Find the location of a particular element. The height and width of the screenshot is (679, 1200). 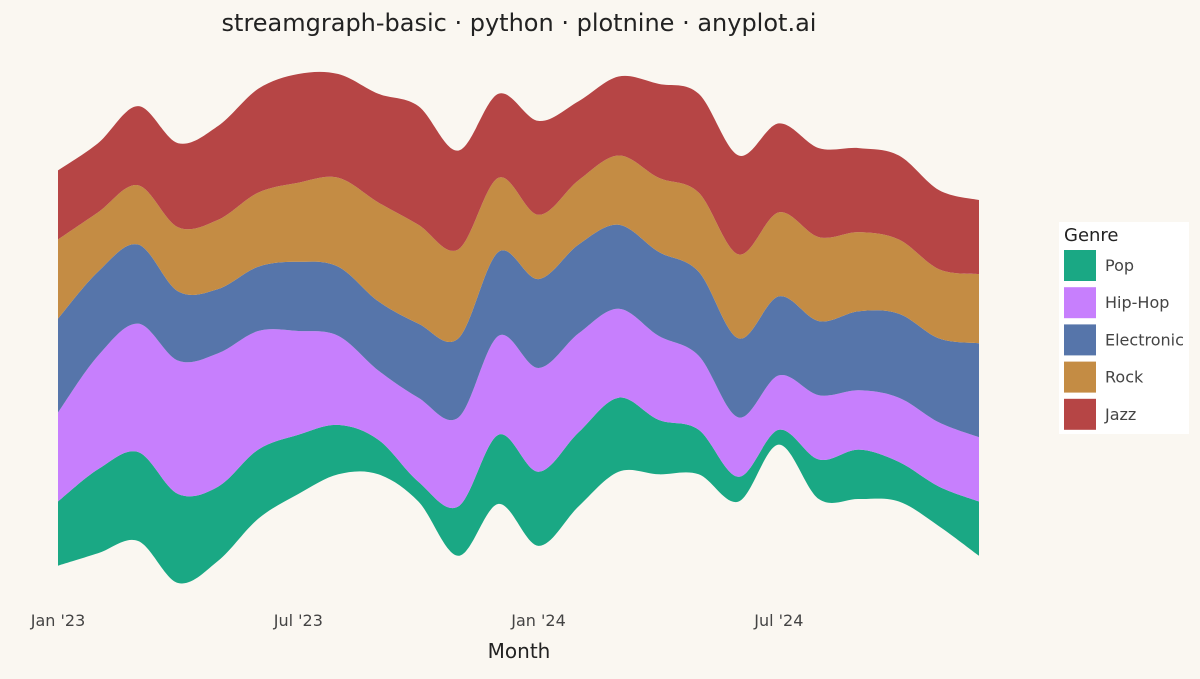

legend-items: Pop Hip-Hop Electronic Rock Jazz is located at coordinates (1124, 340).